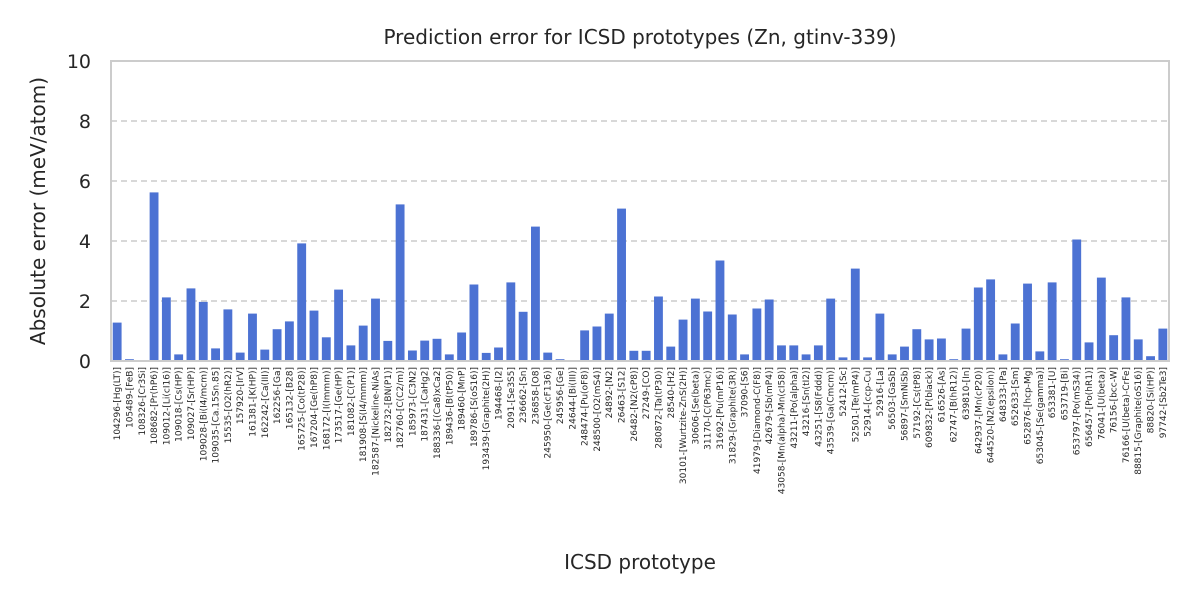 The image size is (1200, 600). I want to click on x-tick-label: 161381-[K(HP)], so click(253, 402).